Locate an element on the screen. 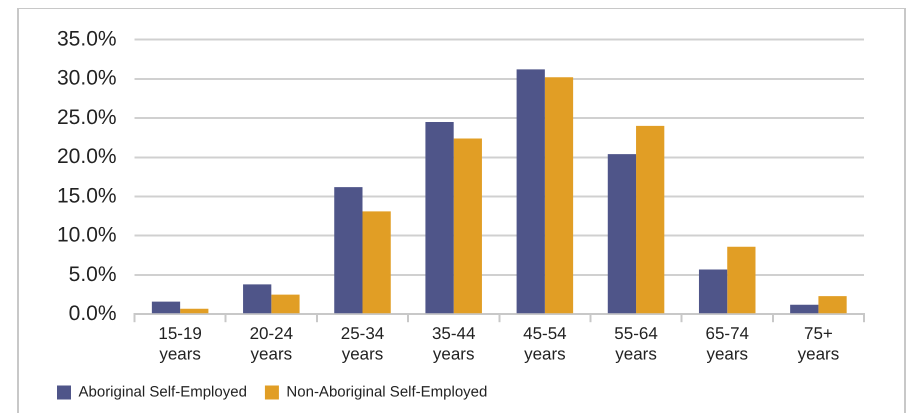 This screenshot has width=909, height=413. x-tick-label: 35-44 years is located at coordinates (454, 344).